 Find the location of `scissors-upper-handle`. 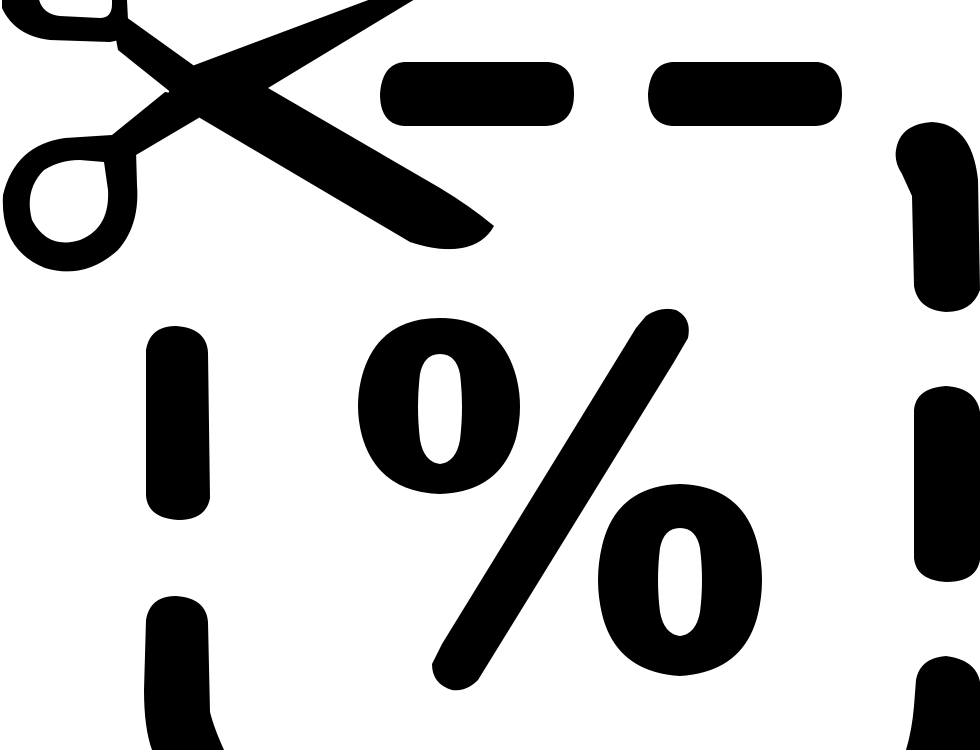

scissors-upper-handle is located at coordinates (65, 21).